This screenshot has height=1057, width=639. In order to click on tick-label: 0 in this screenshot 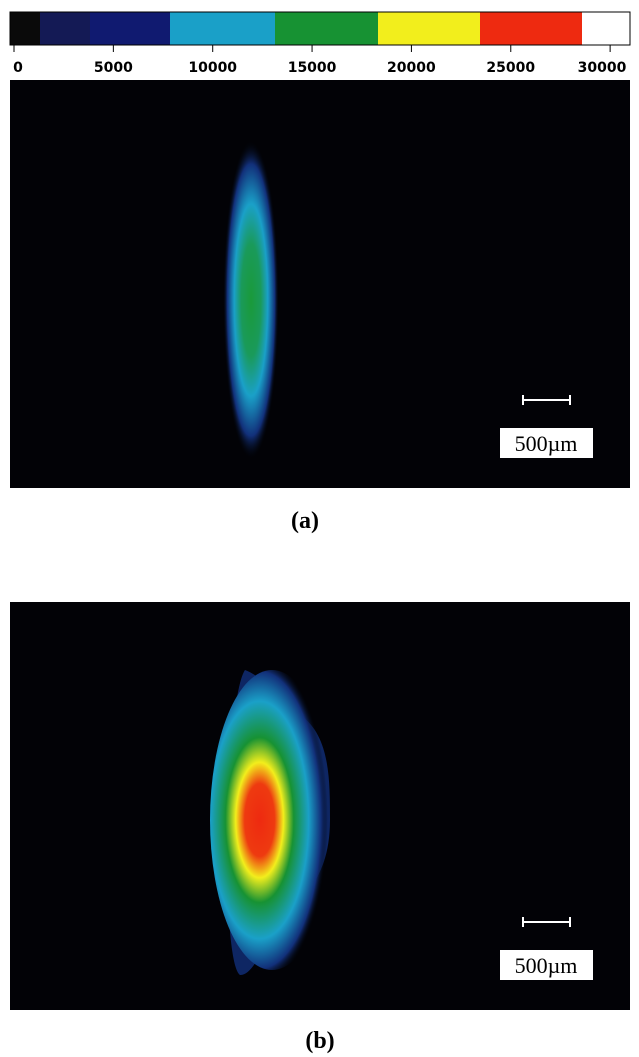, I will do `click(18, 68)`.